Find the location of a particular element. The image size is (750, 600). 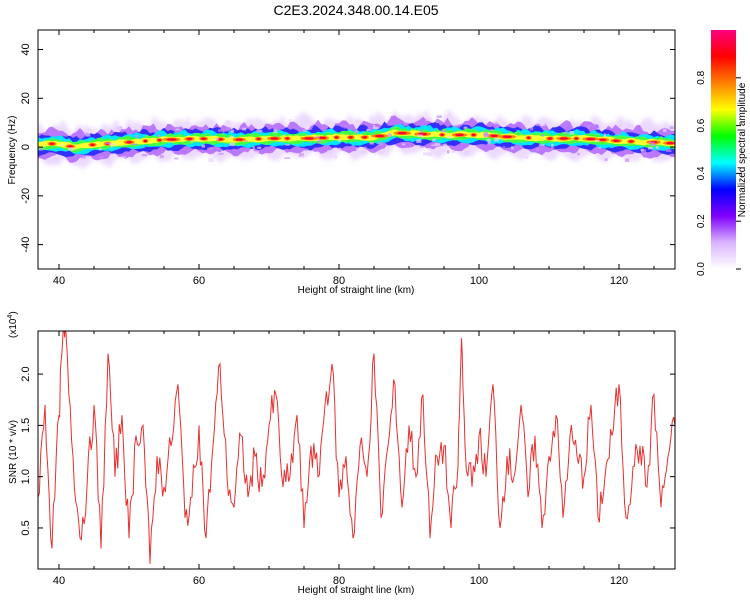

y-tick-label: 0.5 is located at coordinates (26, 527).